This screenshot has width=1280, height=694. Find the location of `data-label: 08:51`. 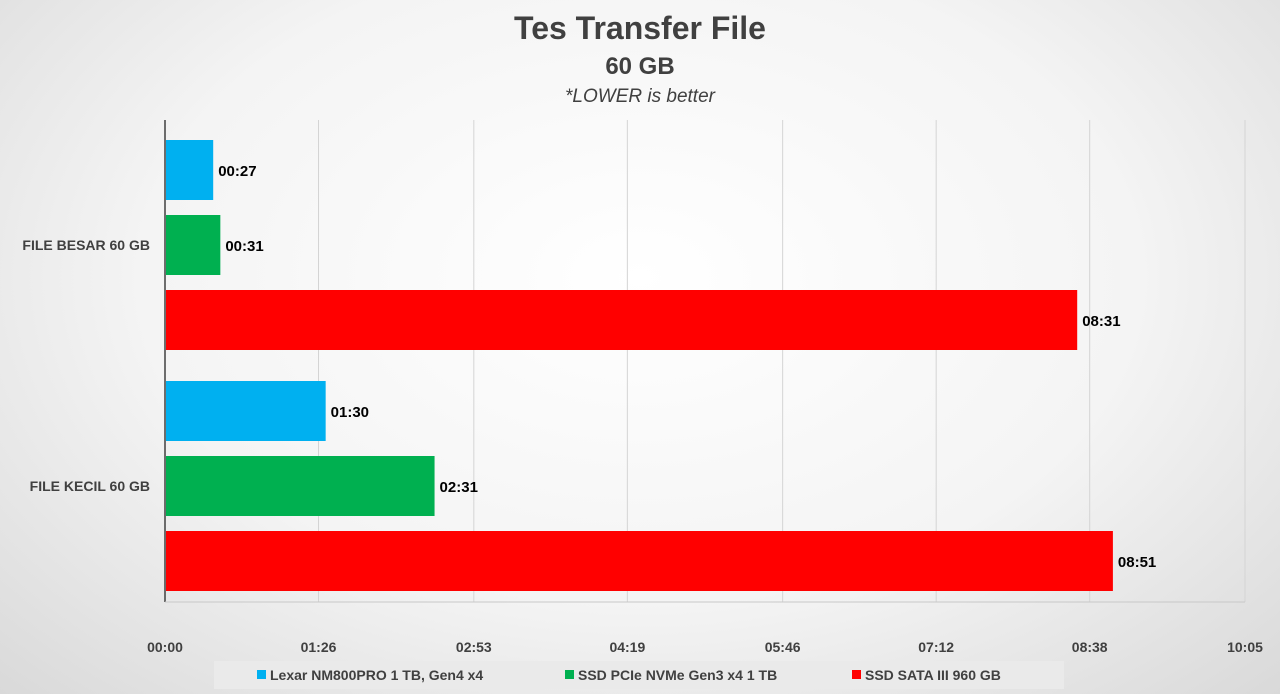

data-label: 08:51 is located at coordinates (1137, 562).